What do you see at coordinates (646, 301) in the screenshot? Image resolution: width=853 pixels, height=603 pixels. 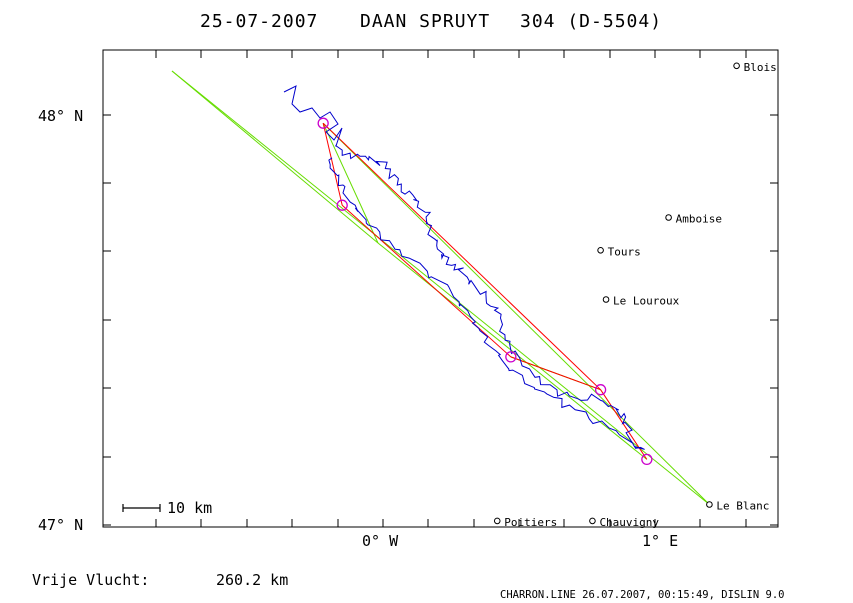 I see `place-label: Le Louroux` at bounding box center [646, 301].